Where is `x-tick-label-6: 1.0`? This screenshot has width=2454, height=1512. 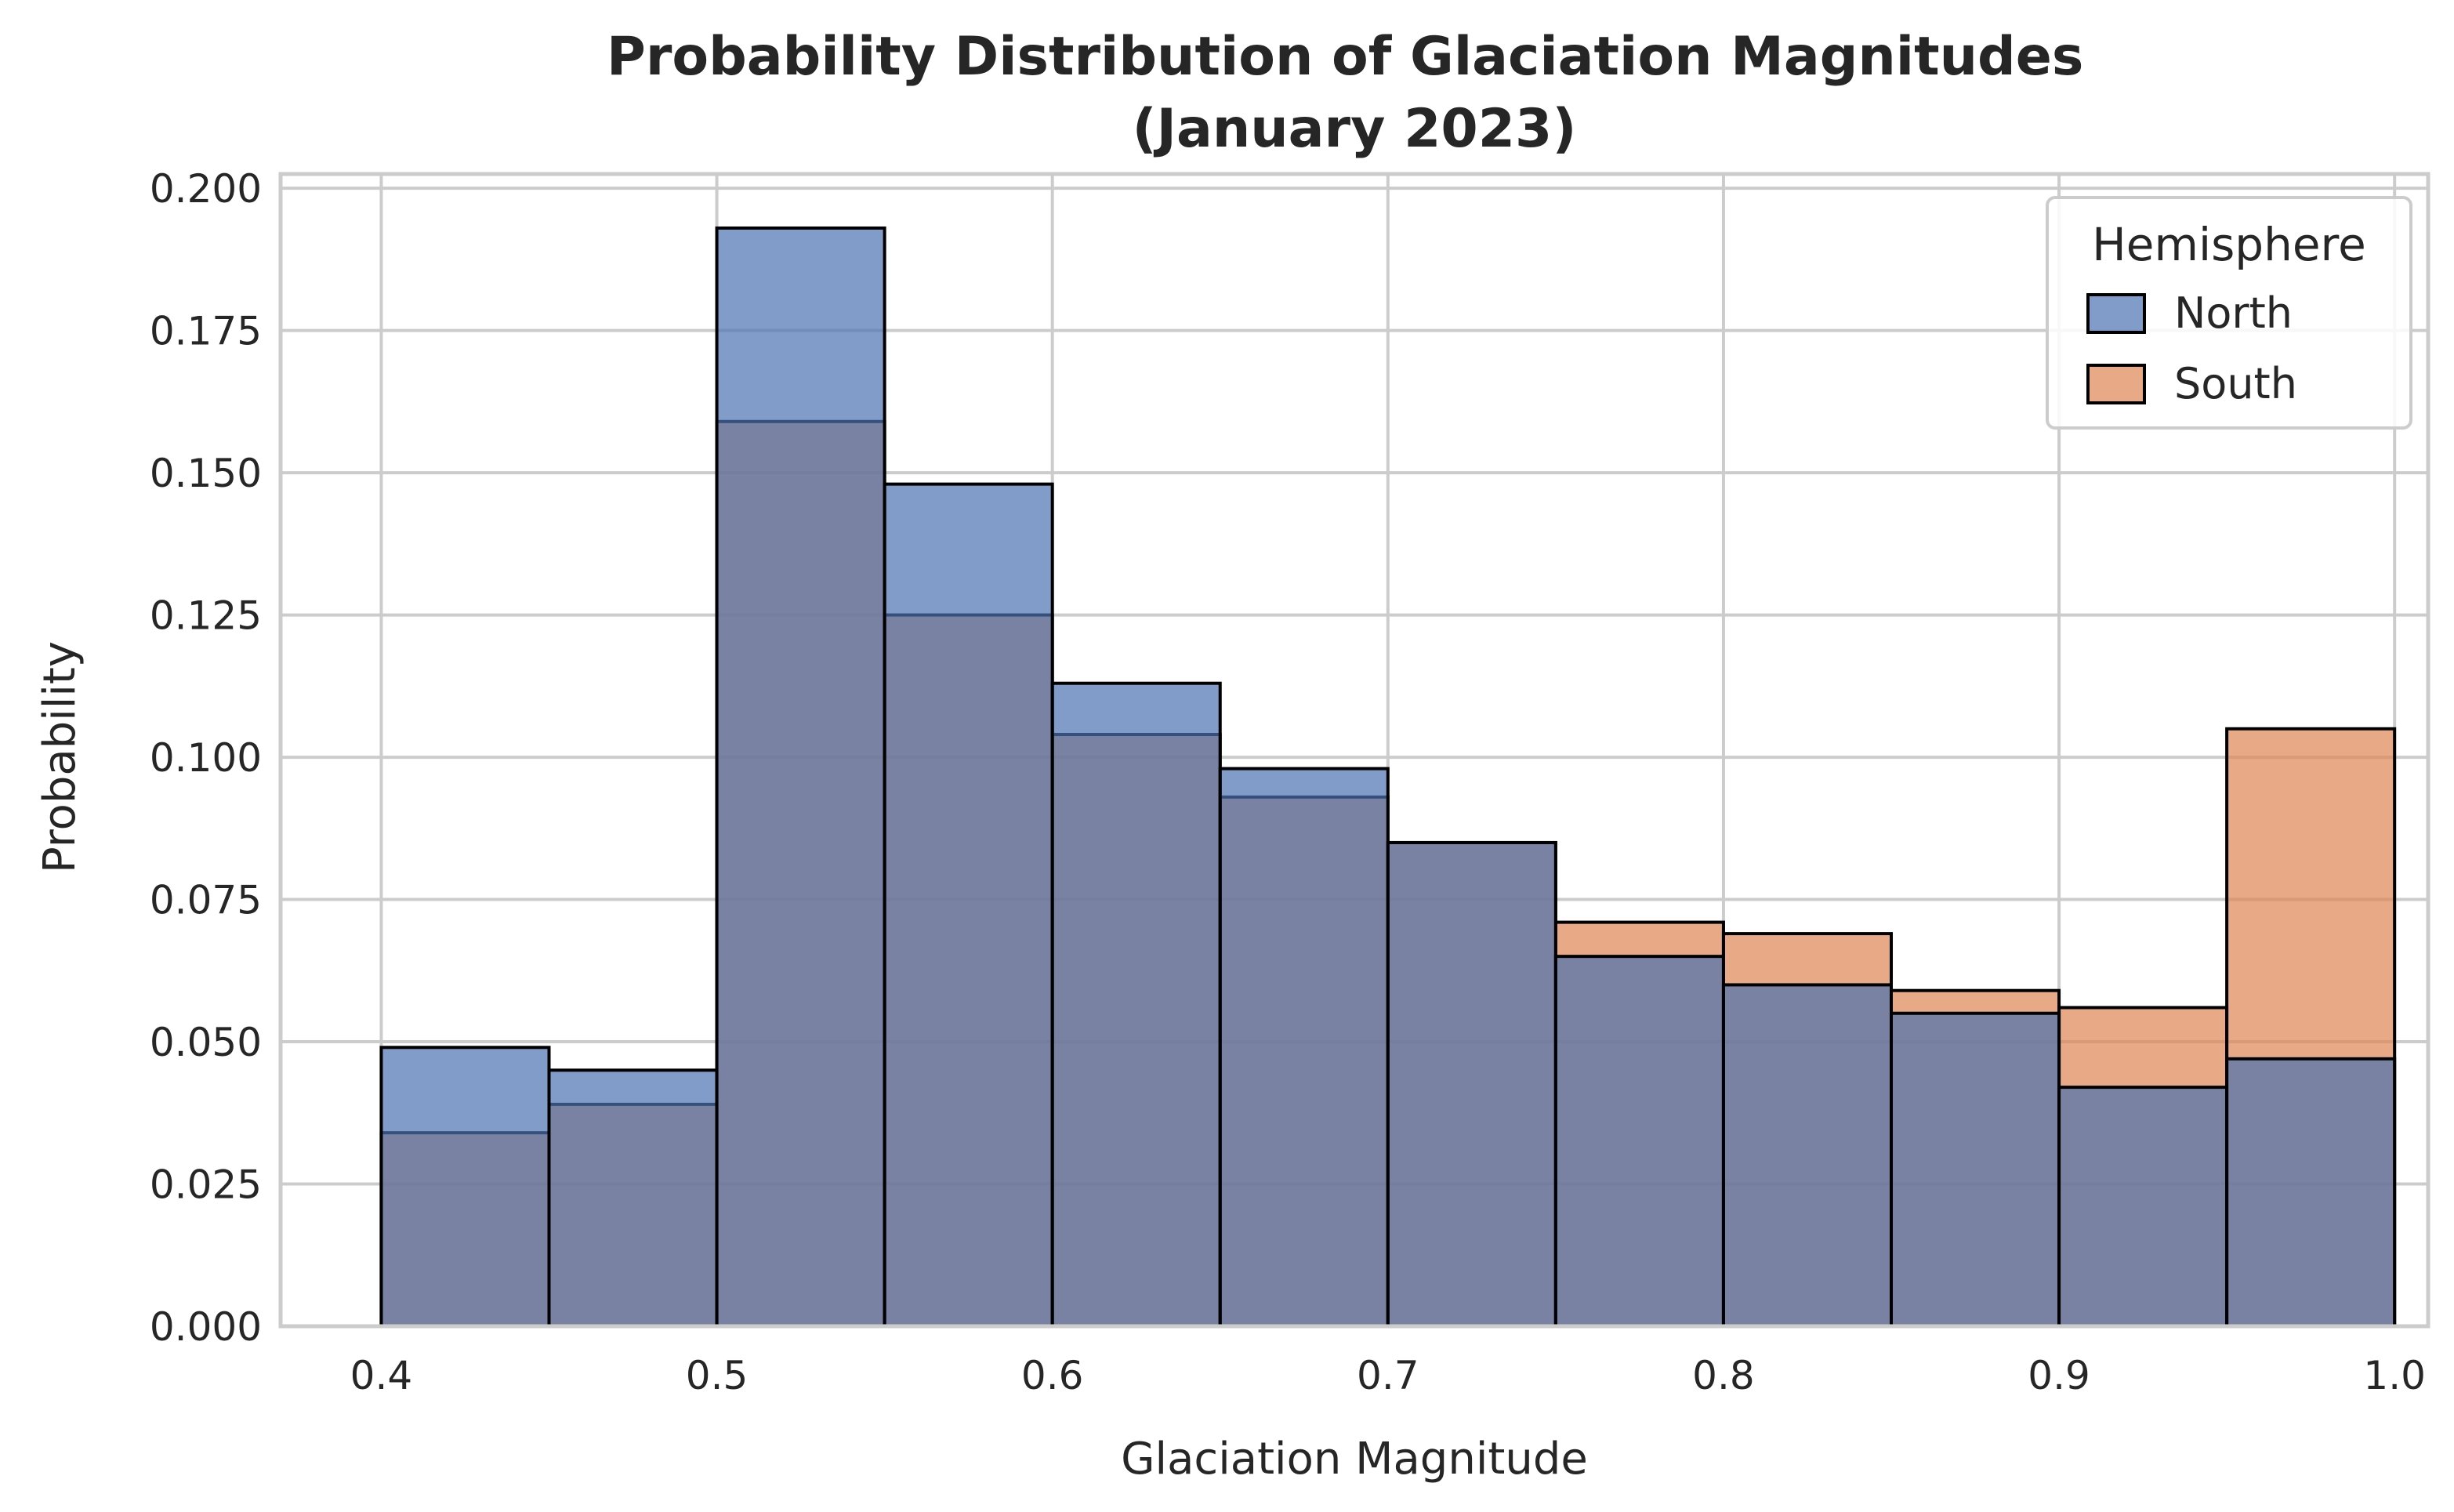
x-tick-label-6: 1.0 is located at coordinates (2394, 1375).